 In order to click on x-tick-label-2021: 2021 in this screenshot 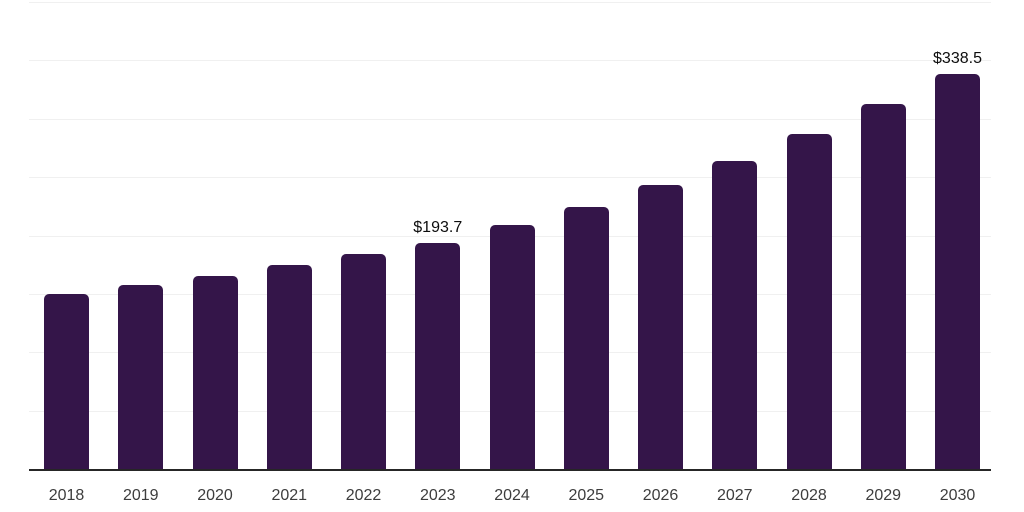, I will do `click(289, 495)`.